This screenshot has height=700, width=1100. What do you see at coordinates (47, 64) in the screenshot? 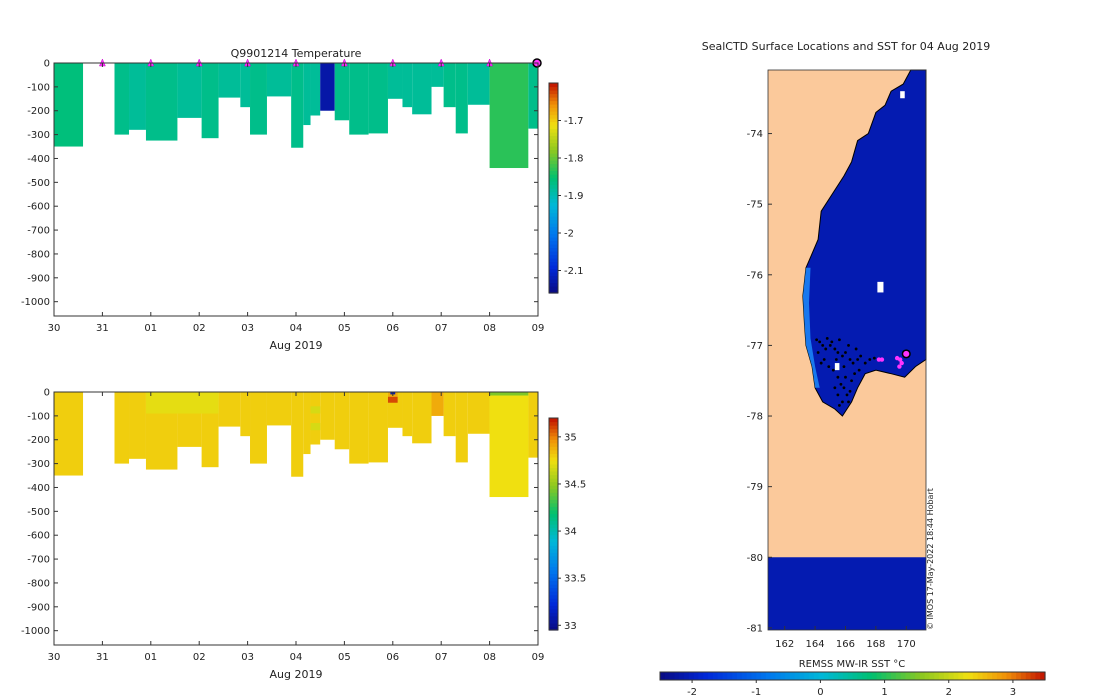
I see `temp-ytick-label: 0` at bounding box center [47, 64].